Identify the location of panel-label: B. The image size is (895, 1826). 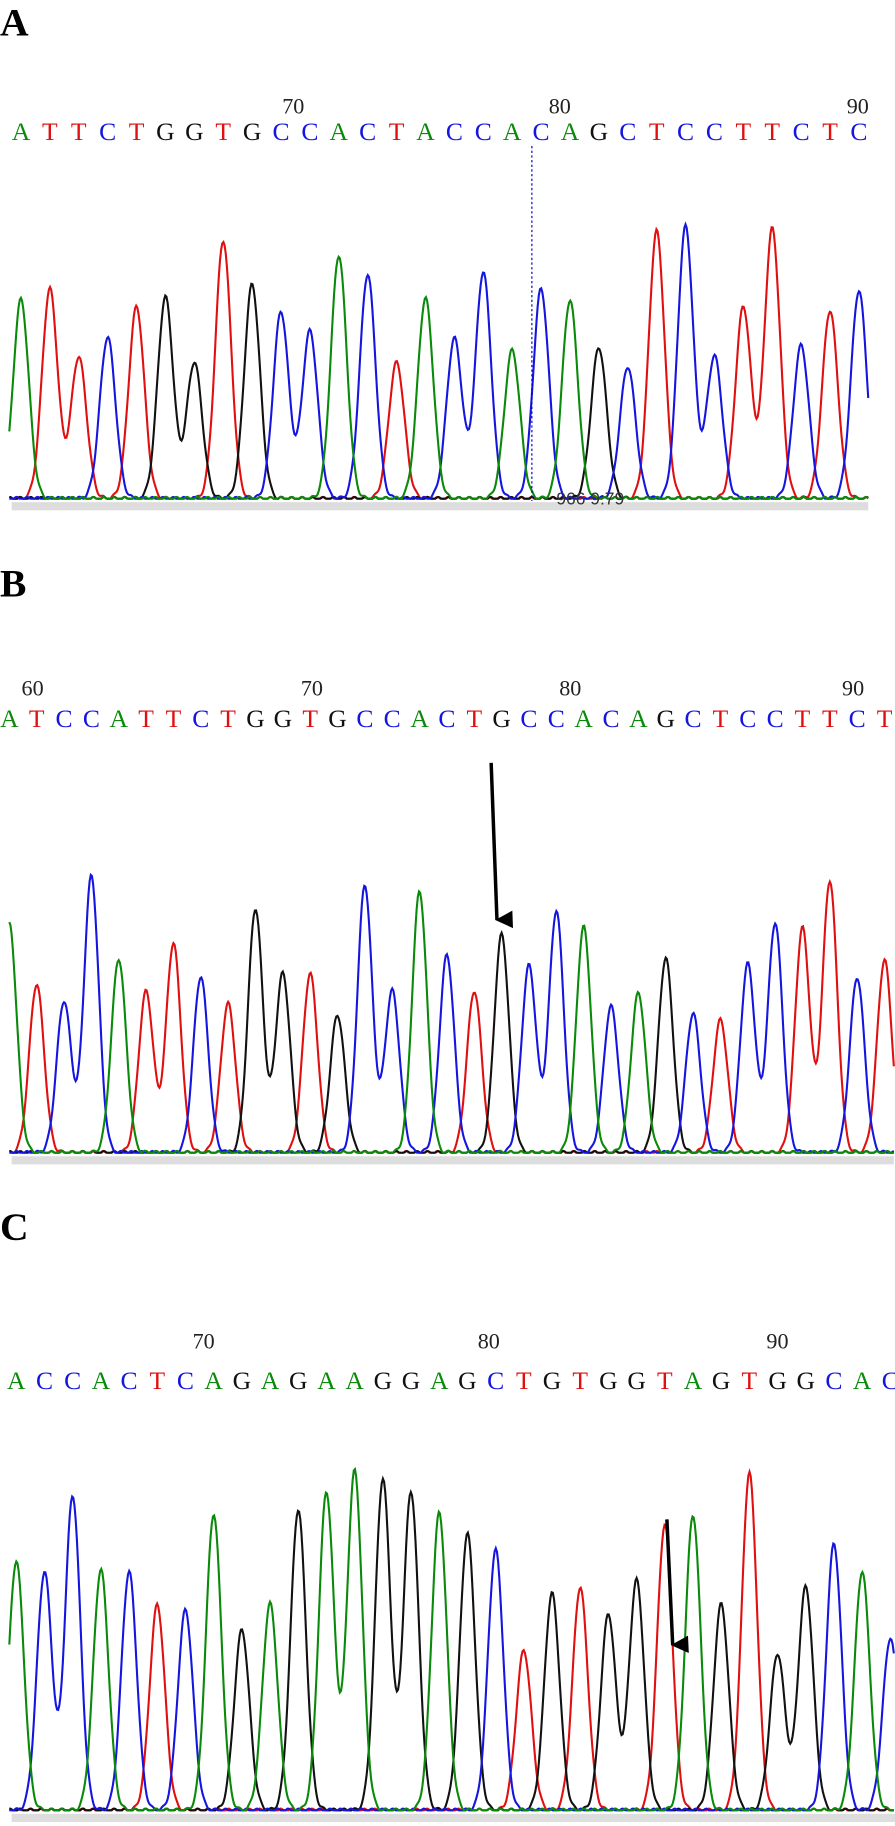
(13, 583).